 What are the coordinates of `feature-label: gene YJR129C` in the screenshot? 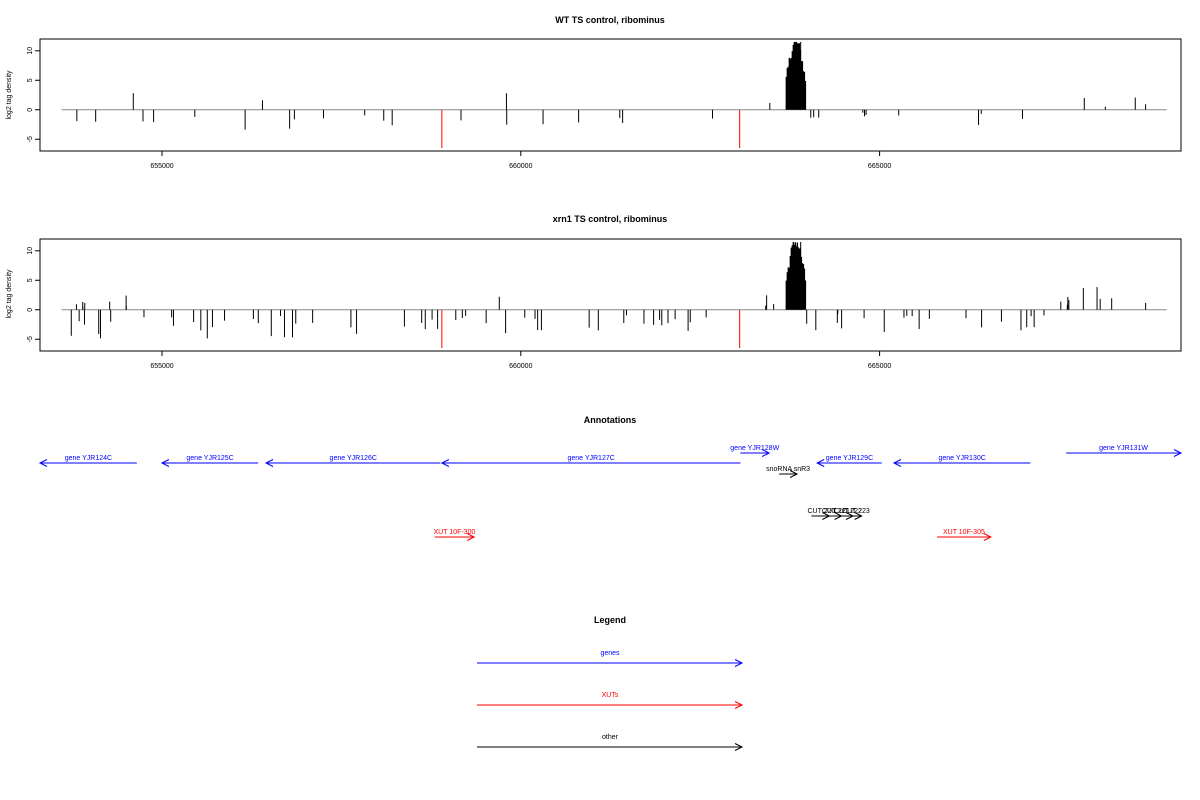 It's located at (849, 458).